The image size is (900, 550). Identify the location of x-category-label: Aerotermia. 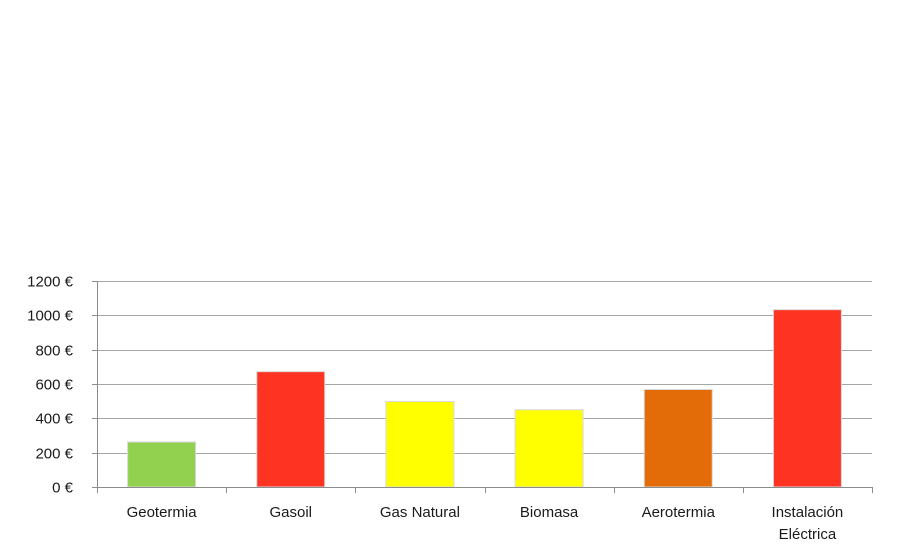
(679, 512).